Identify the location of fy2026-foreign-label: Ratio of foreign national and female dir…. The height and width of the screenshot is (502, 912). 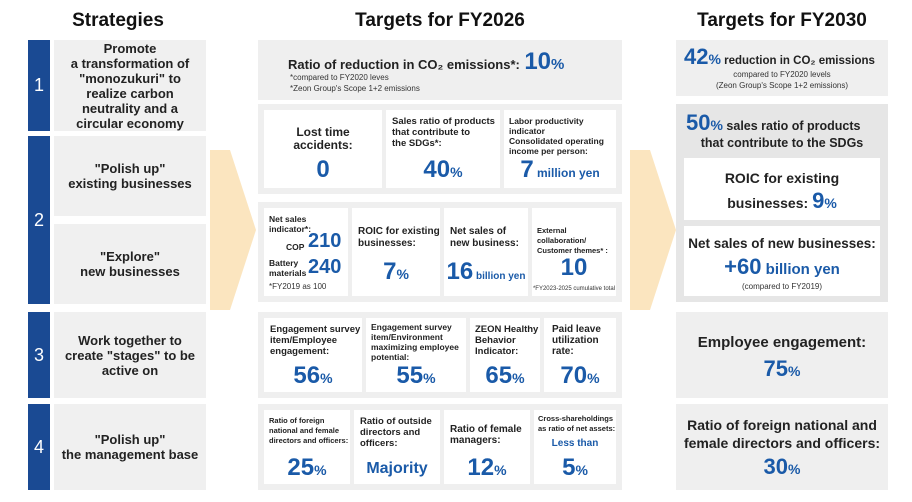
(309, 430).